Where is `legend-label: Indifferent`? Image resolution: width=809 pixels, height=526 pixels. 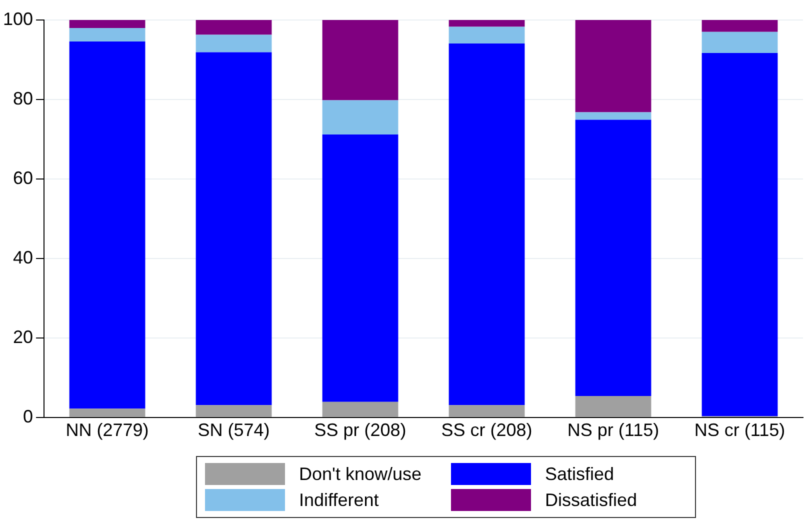 legend-label: Indifferent is located at coordinates (339, 500).